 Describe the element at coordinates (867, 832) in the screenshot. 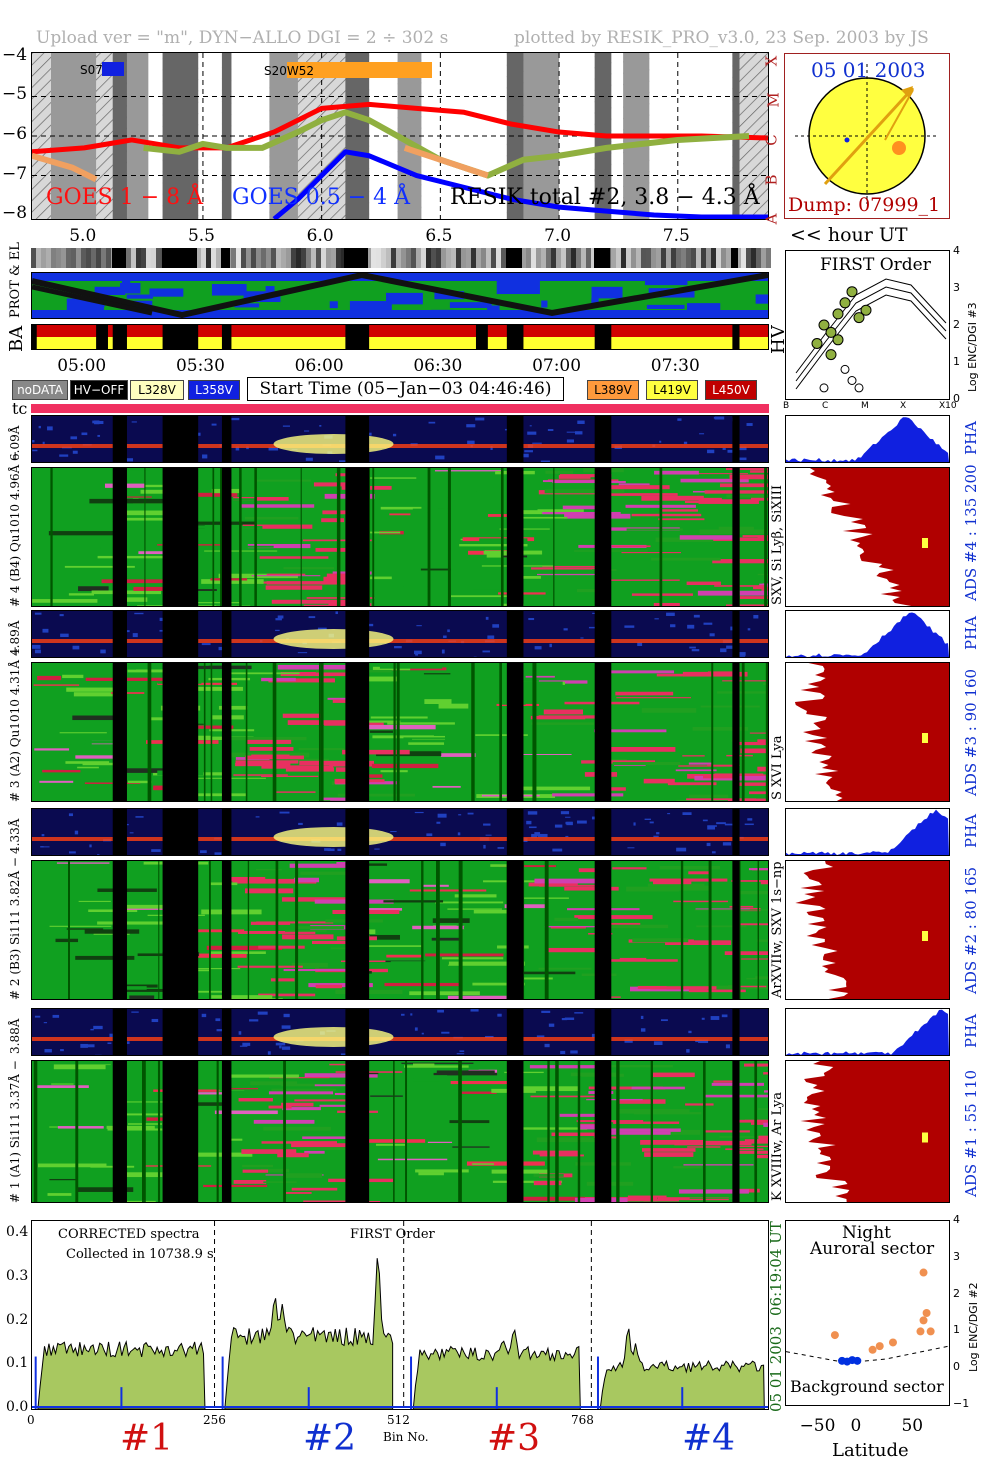

I see `pha-histogram-svg` at that location.